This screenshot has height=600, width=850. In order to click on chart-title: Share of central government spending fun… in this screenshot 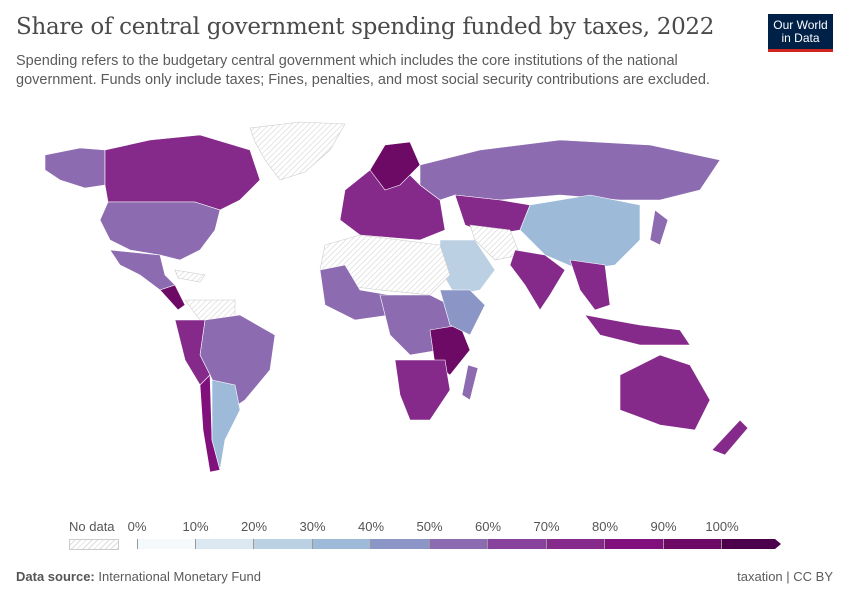, I will do `click(365, 27)`.